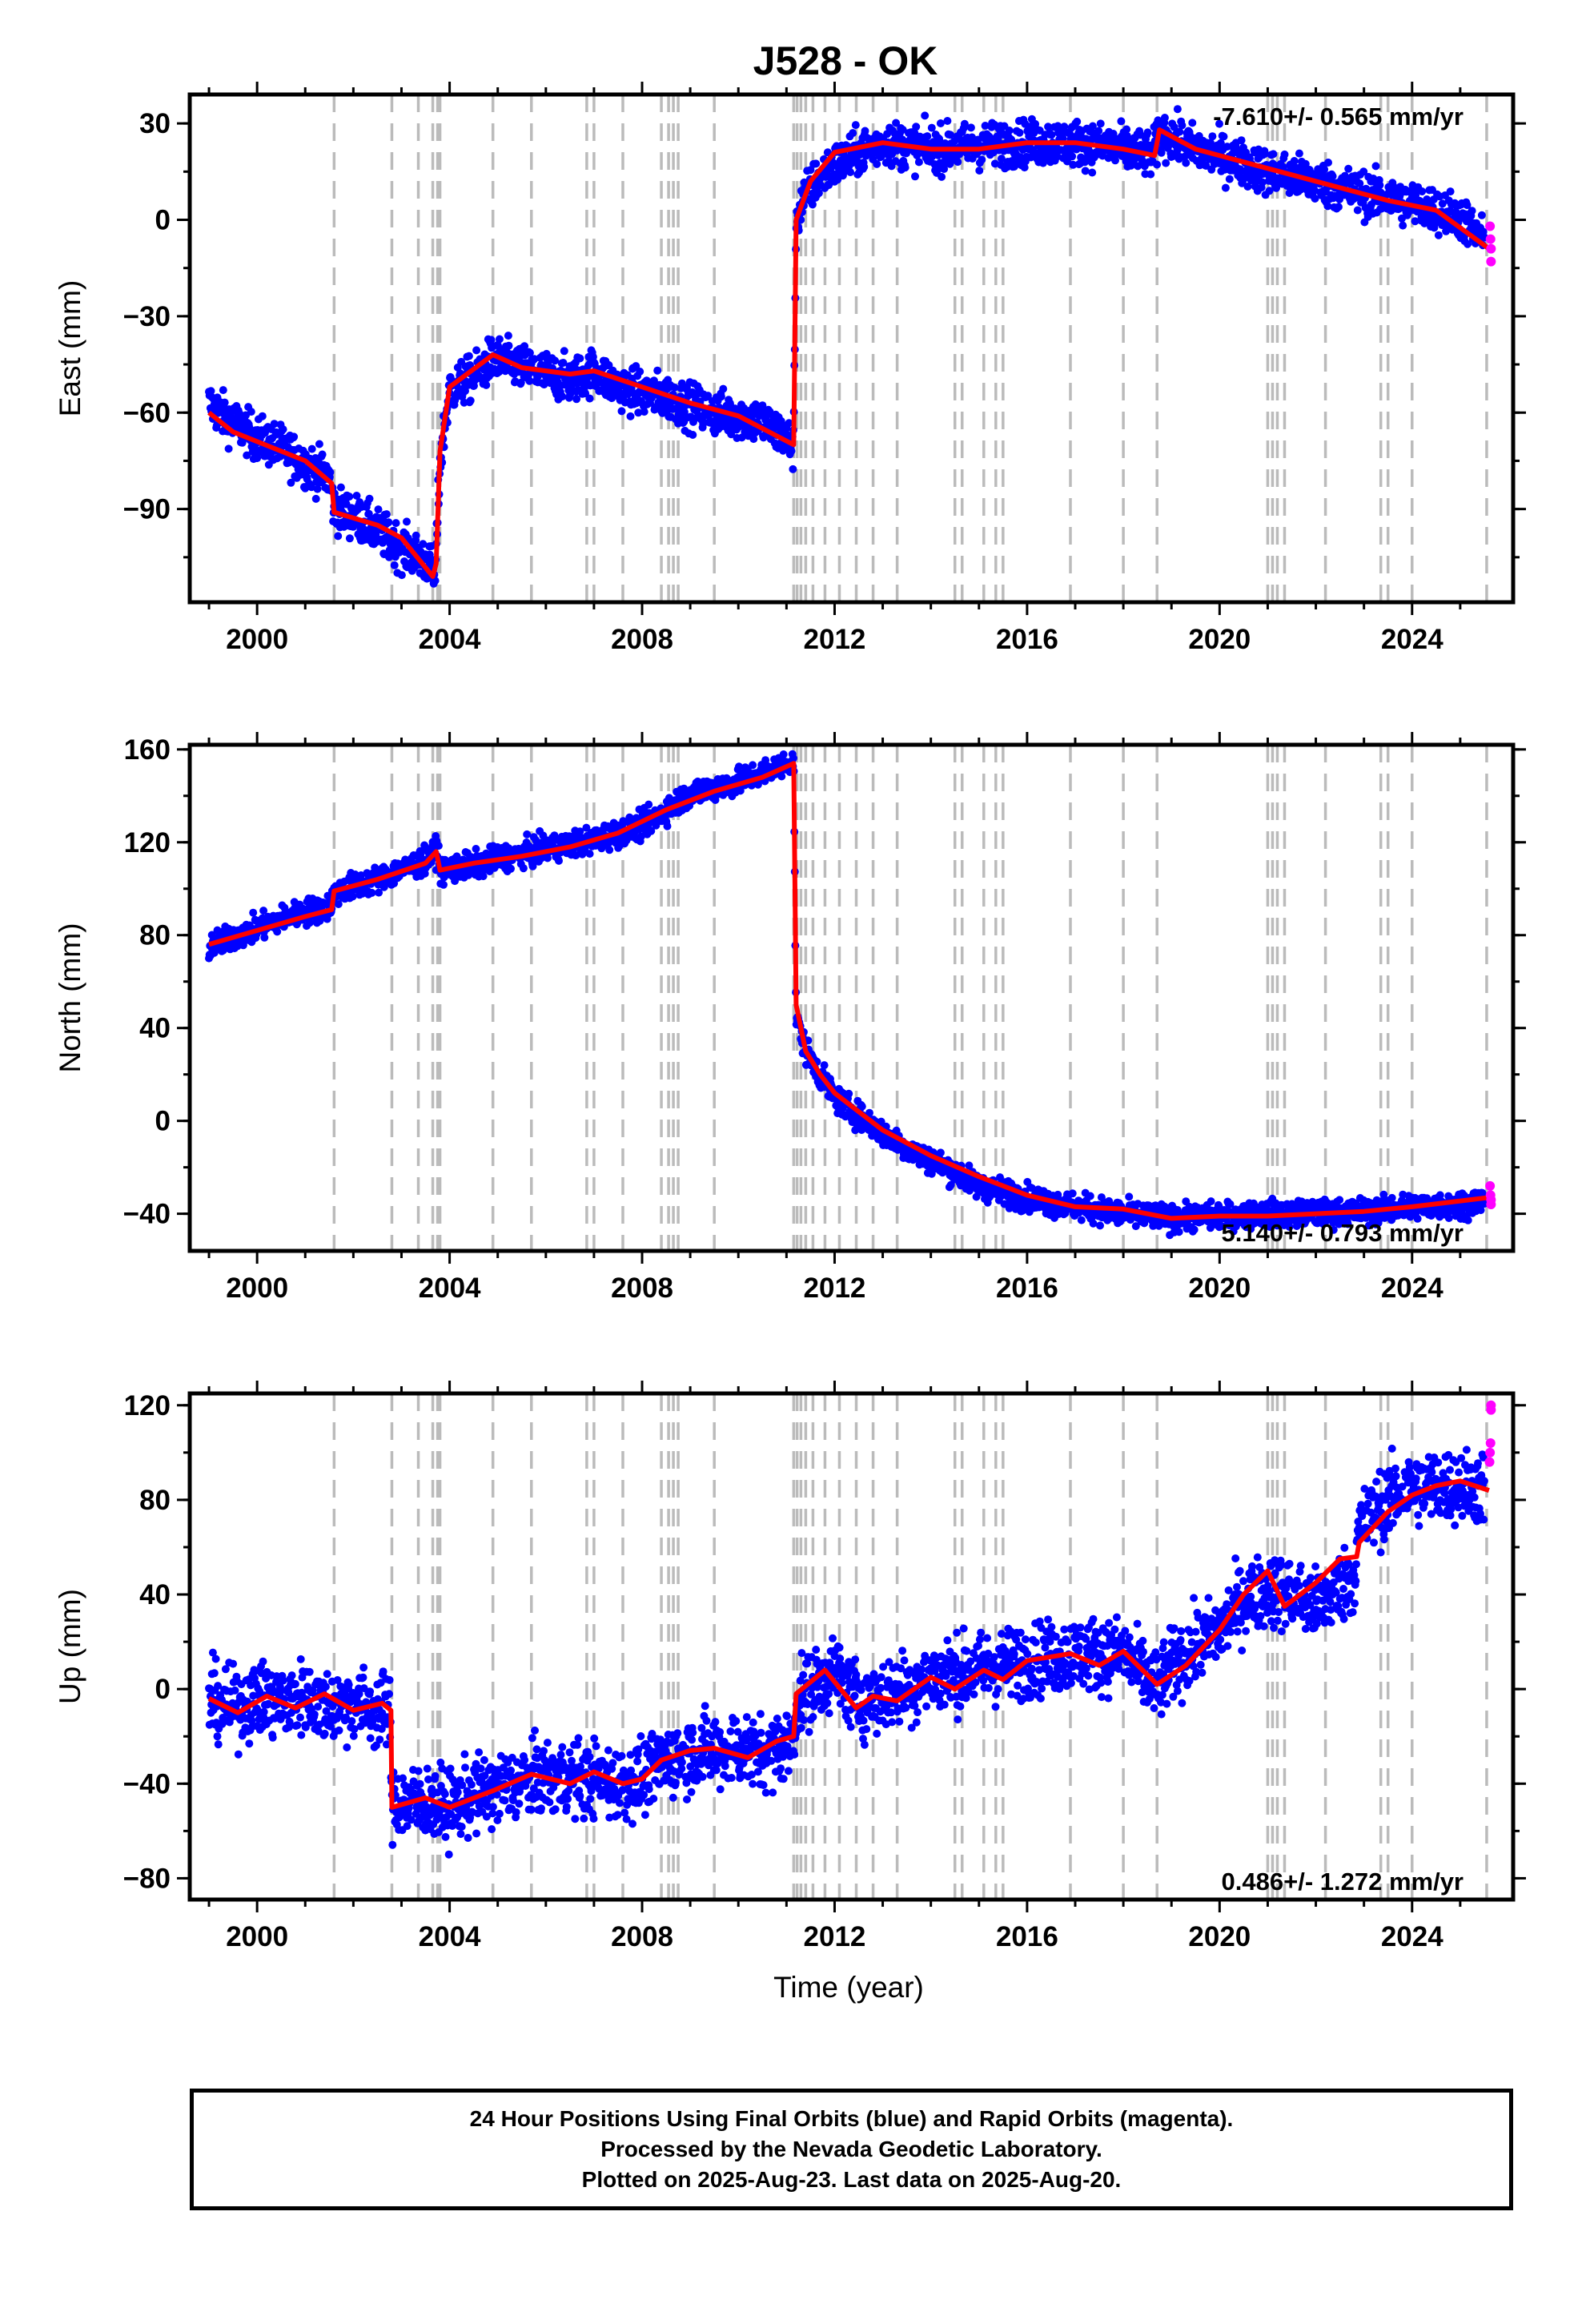 Image resolution: width=1582 pixels, height=2324 pixels. I want to click on east-y-tick-label: −60, so click(147, 412).